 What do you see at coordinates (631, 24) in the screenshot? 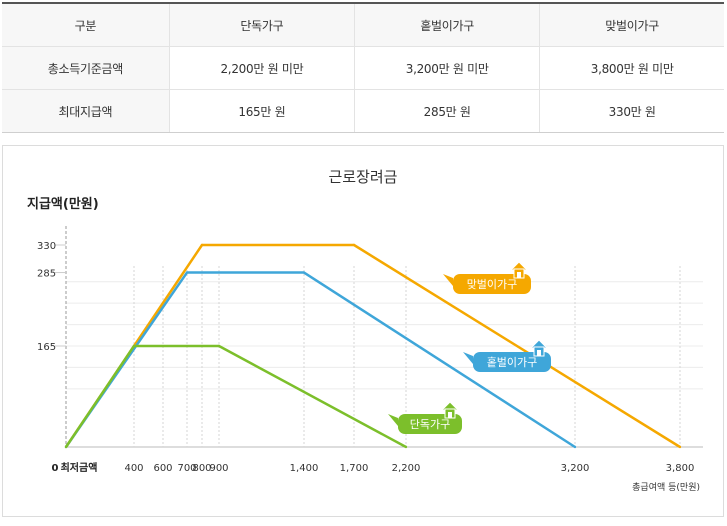
I see `table-header-cell: 맞벌이가구` at bounding box center [631, 24].